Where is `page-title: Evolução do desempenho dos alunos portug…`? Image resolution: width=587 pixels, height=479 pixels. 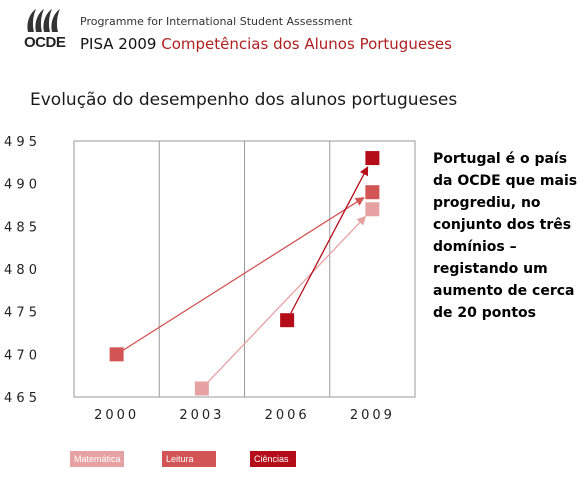 page-title: Evolução do desempenho dos alunos portug… is located at coordinates (244, 100).